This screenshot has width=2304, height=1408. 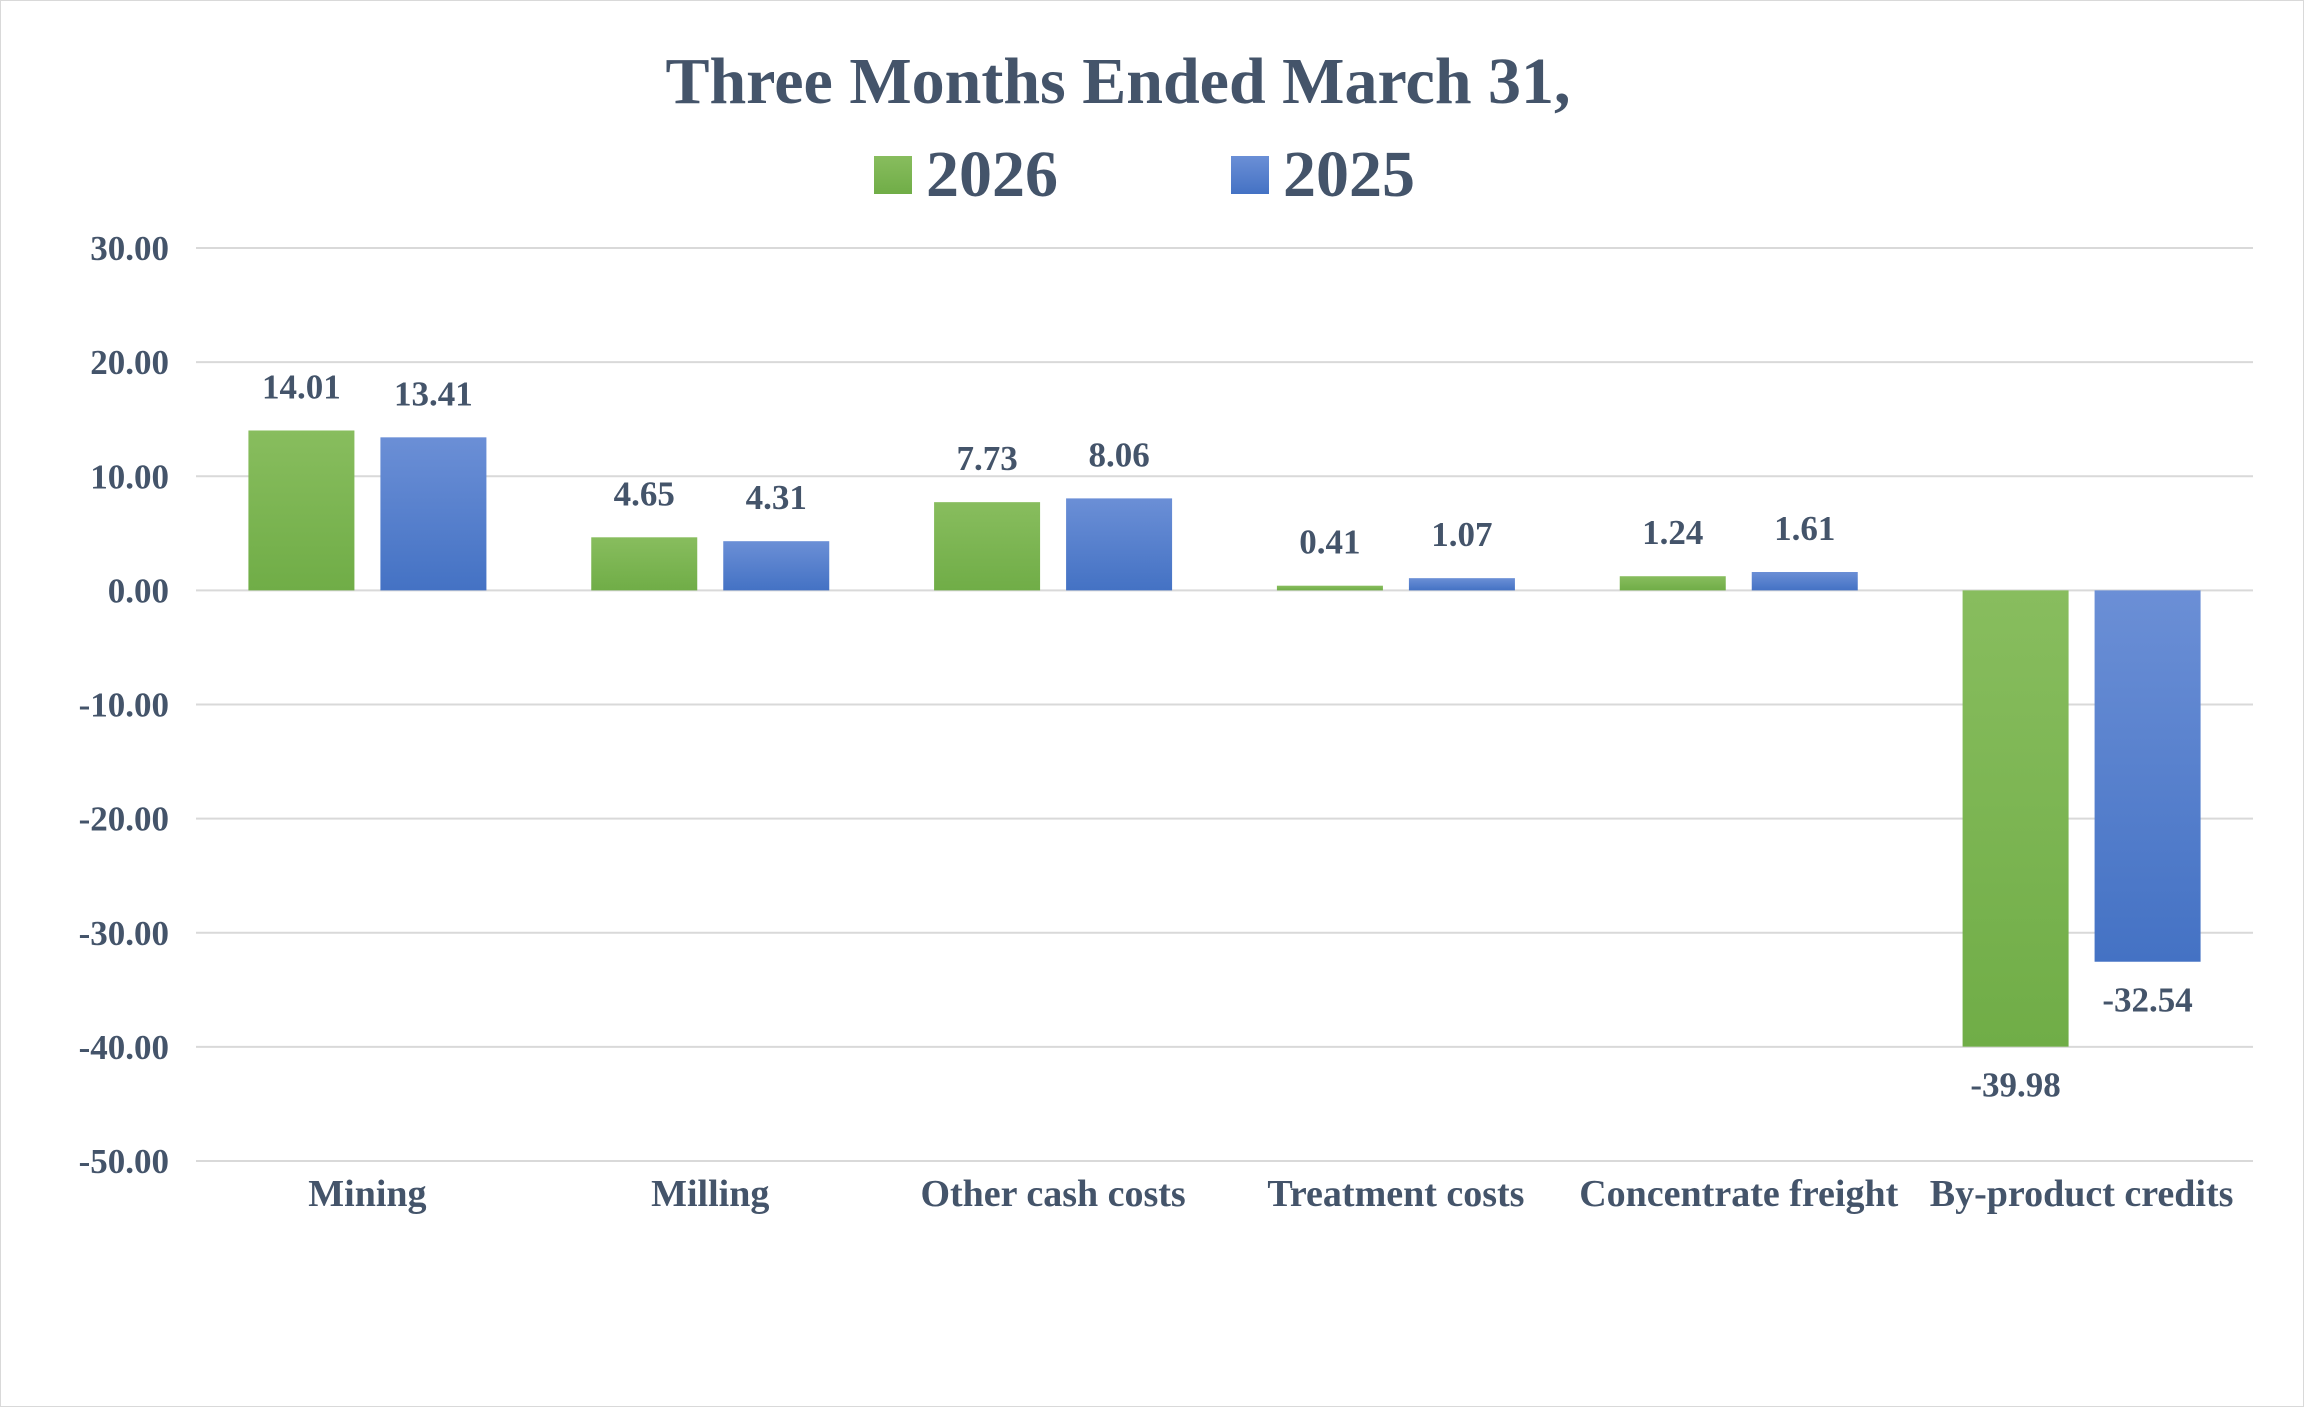 What do you see at coordinates (1117, 81) in the screenshot?
I see `chart-title: Three Months Ended March 31,` at bounding box center [1117, 81].